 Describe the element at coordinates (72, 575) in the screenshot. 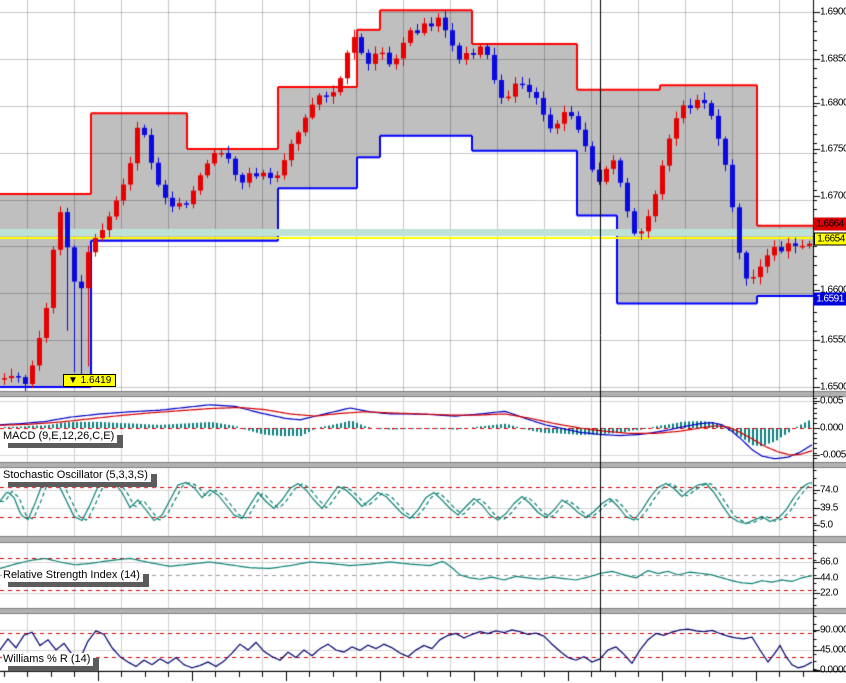

I see `rsi-indicator-label: Relative Strength Index (14)` at that location.